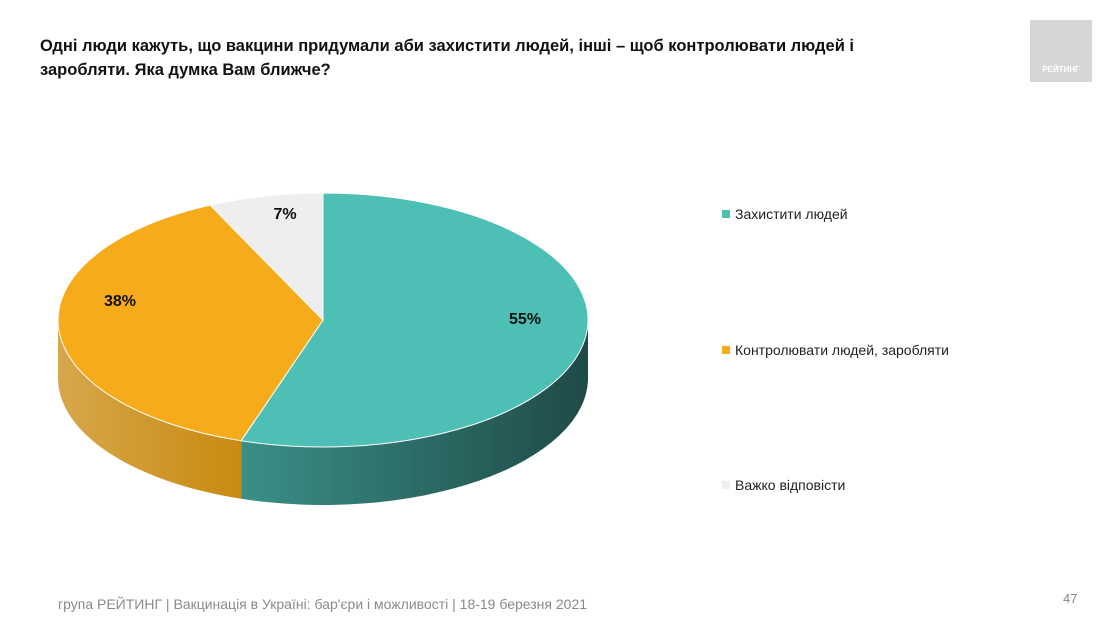 This screenshot has height=623, width=1112. What do you see at coordinates (120, 301) in the screenshot?
I see `data-label-control: 38%` at bounding box center [120, 301].